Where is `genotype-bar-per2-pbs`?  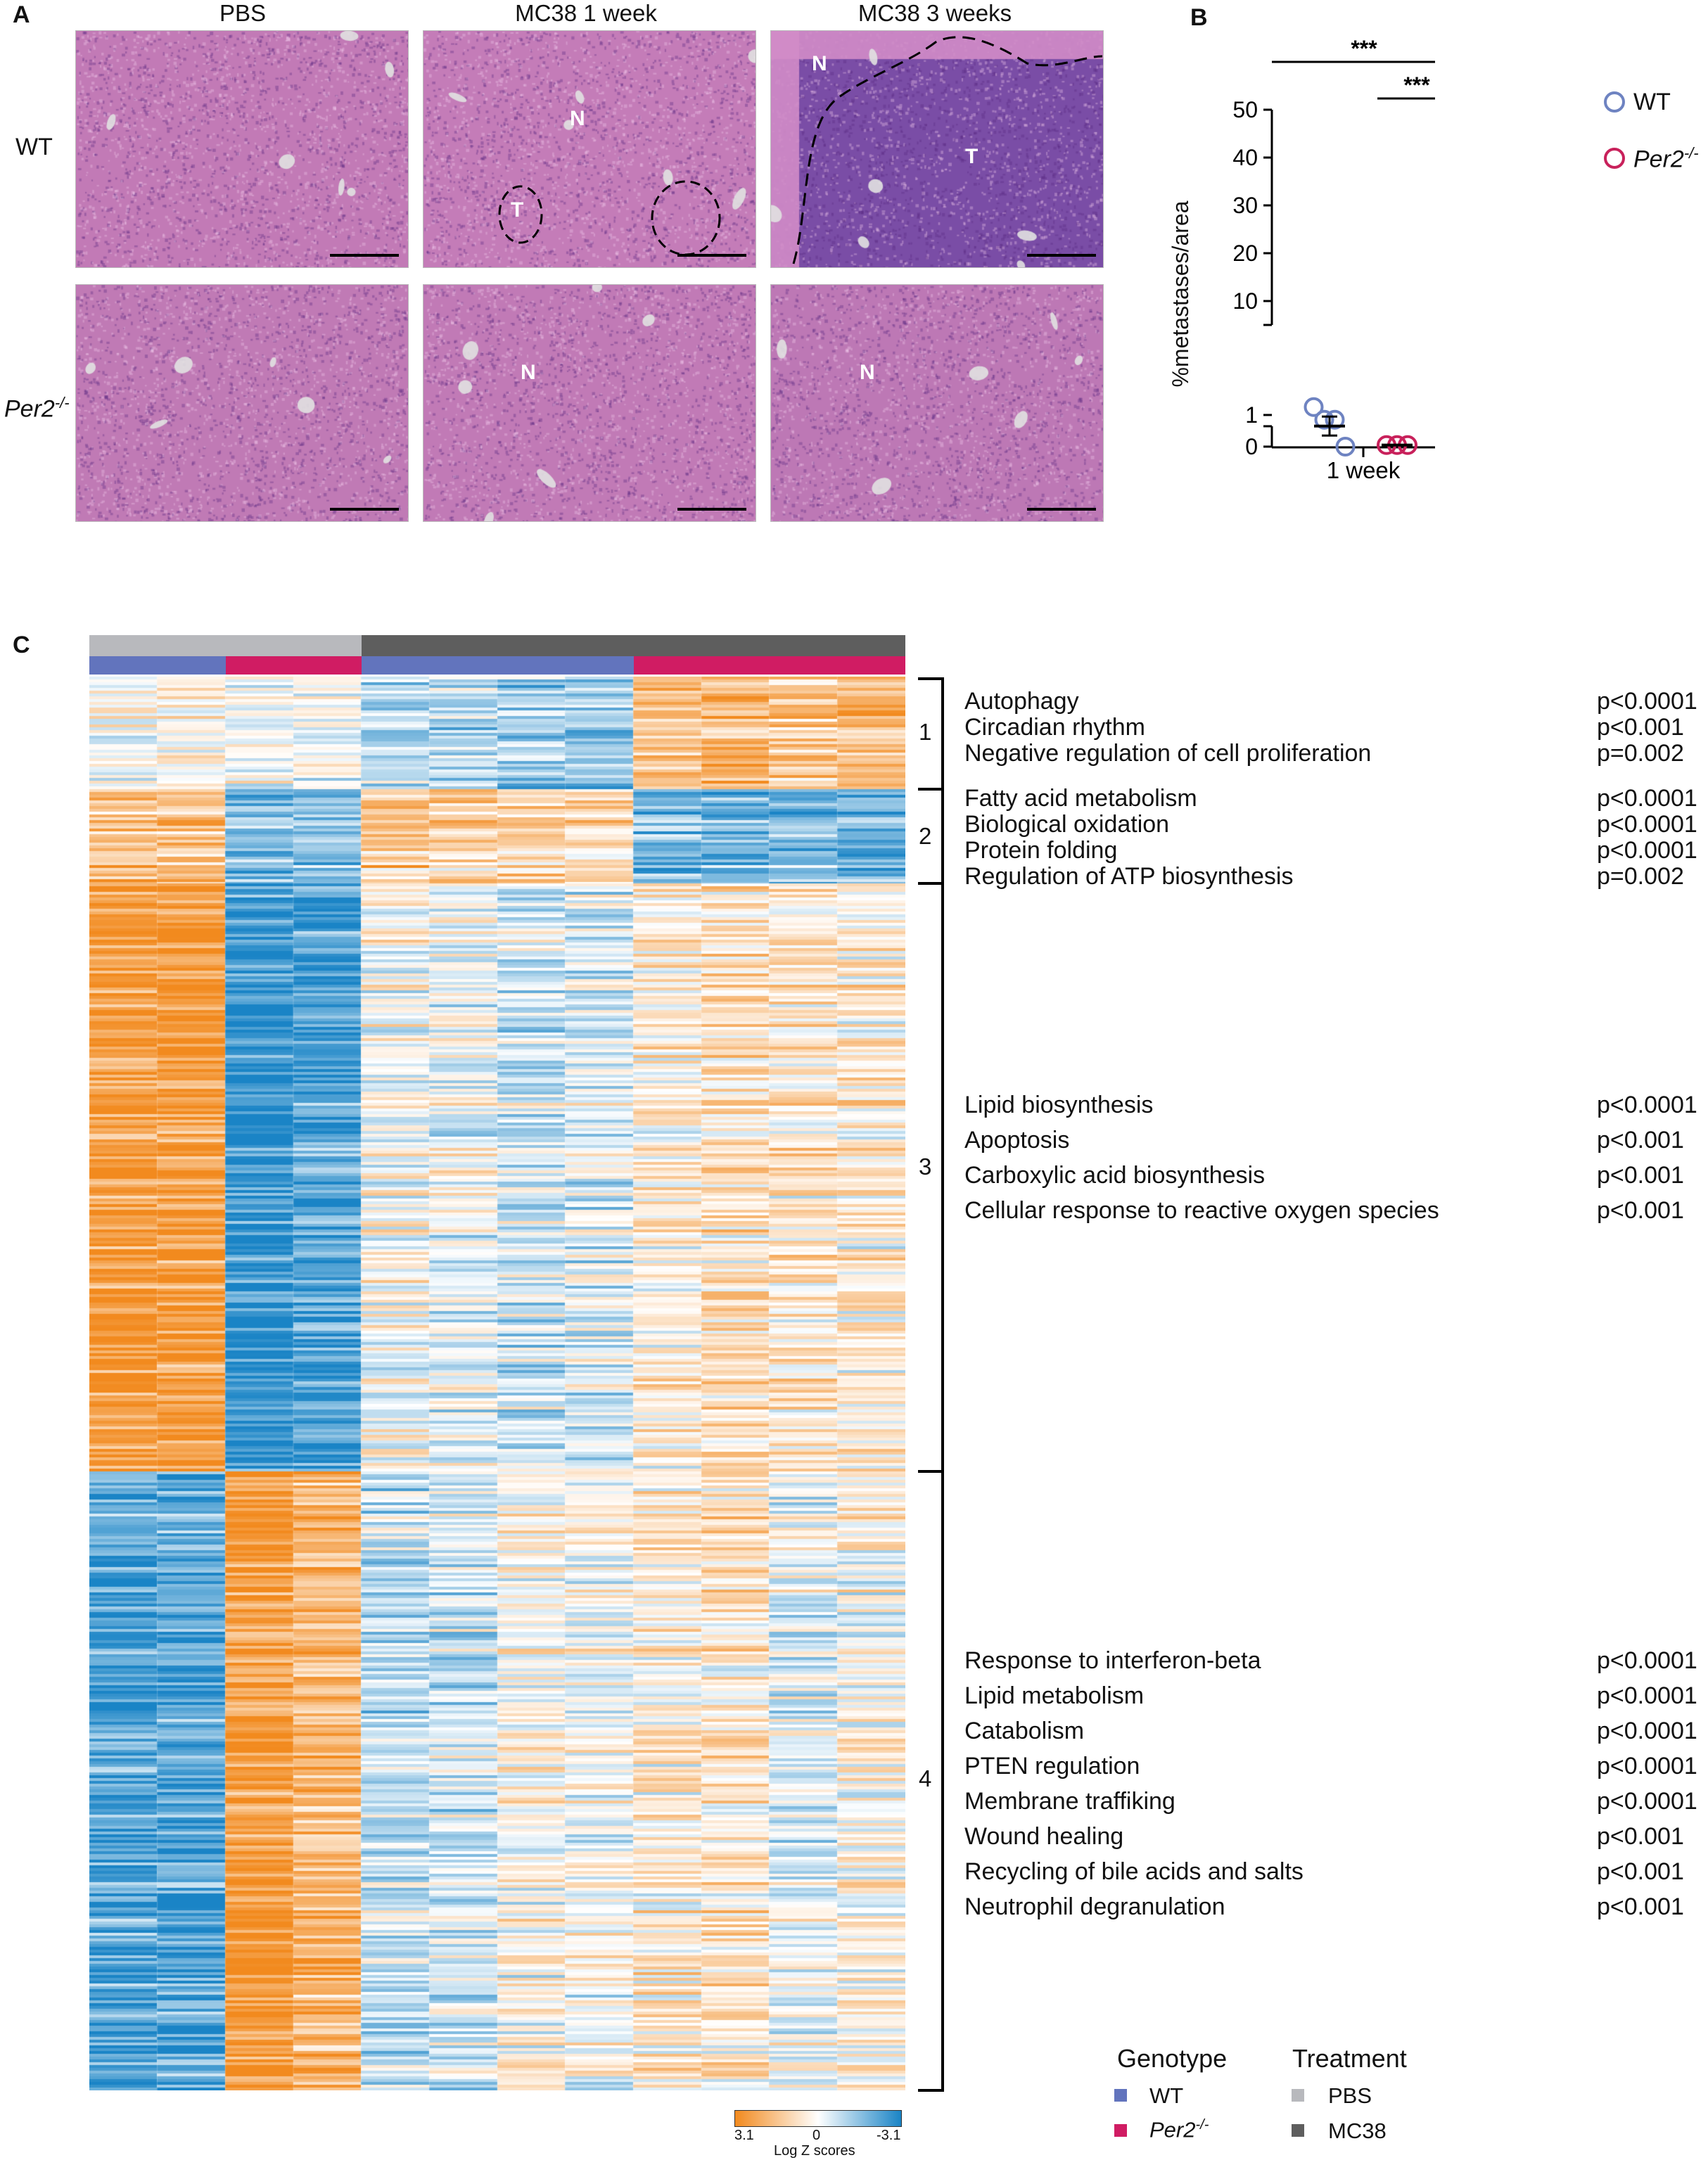 genotype-bar-per2-pbs is located at coordinates (294, 665).